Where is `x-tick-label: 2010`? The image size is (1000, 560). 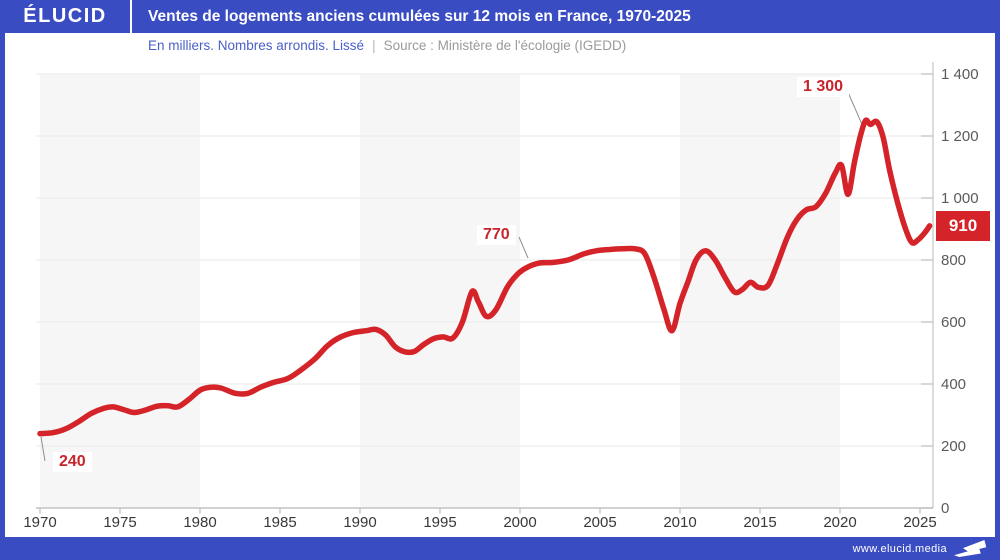 x-tick-label: 2010 is located at coordinates (679, 522).